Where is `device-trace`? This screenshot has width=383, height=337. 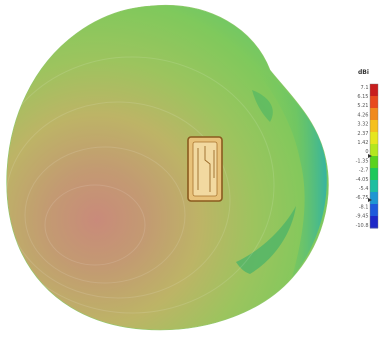 device-trace is located at coordinates (206, 169).